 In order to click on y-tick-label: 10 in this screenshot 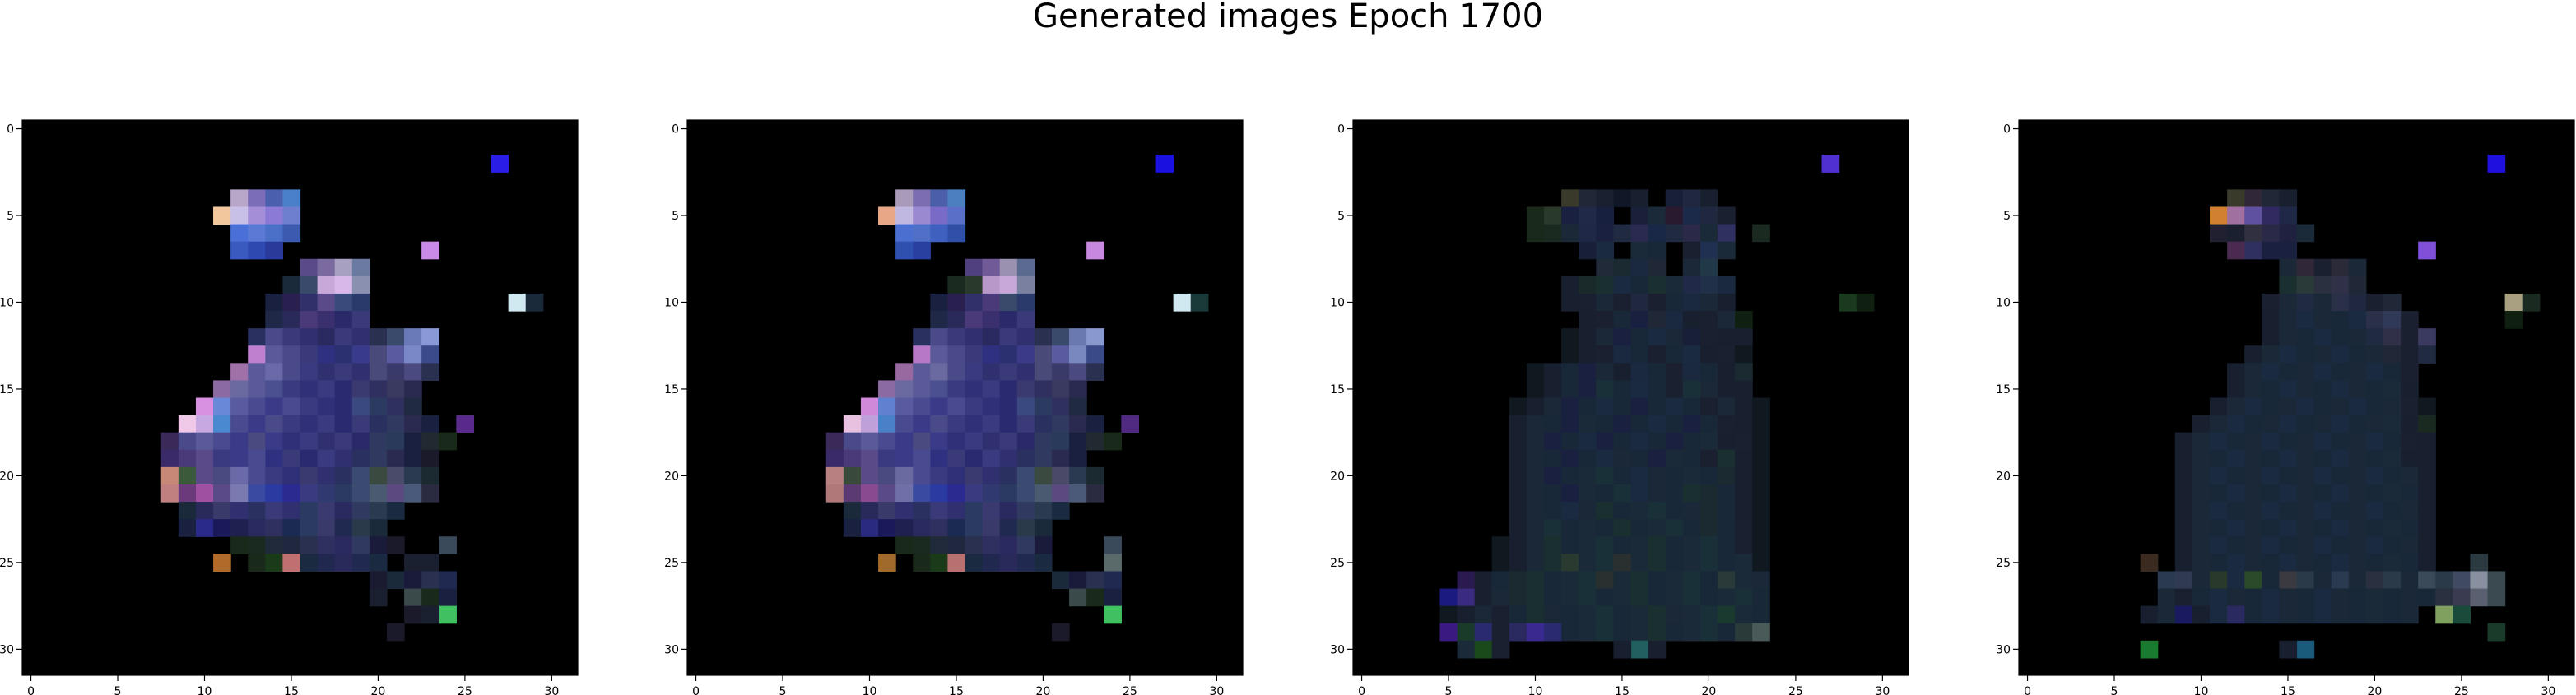, I will do `click(7, 302)`.